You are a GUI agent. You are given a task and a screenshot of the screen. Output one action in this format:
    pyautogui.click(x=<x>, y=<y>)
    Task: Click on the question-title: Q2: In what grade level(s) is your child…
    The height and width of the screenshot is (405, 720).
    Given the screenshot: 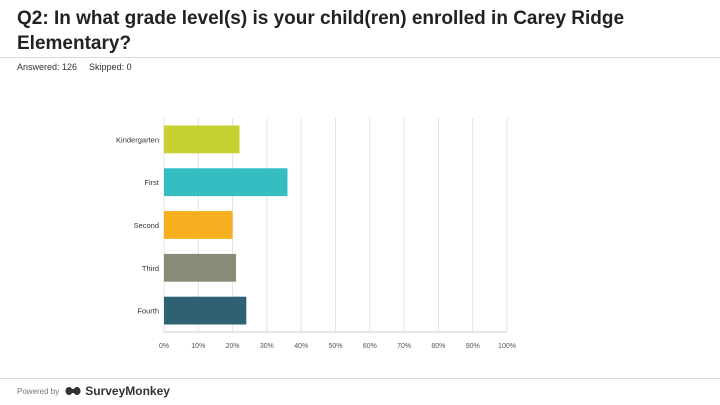 What is the action you would take?
    pyautogui.click(x=321, y=31)
    